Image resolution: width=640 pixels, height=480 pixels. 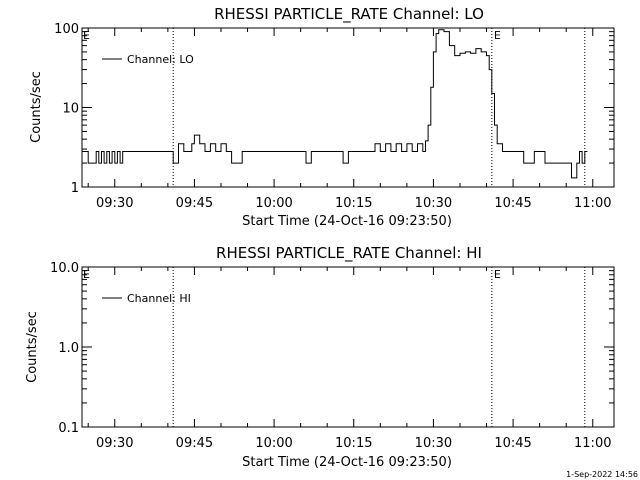 I want to click on y-tick-label: 10.0, so click(x=64, y=268).